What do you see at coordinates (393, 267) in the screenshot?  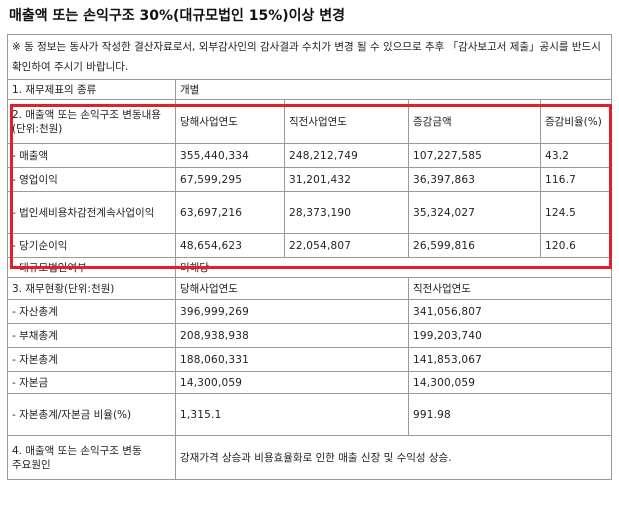 I see `large-corp-value: 미해당` at bounding box center [393, 267].